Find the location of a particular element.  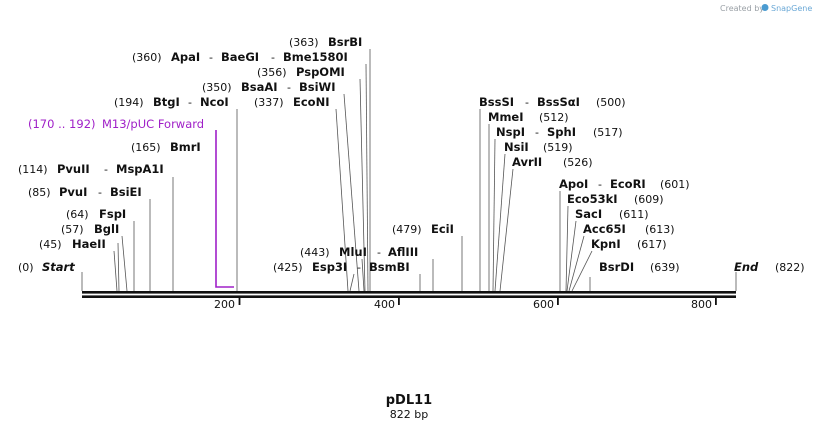

enzyme-ncoi: NcoI is located at coordinates (214, 102).